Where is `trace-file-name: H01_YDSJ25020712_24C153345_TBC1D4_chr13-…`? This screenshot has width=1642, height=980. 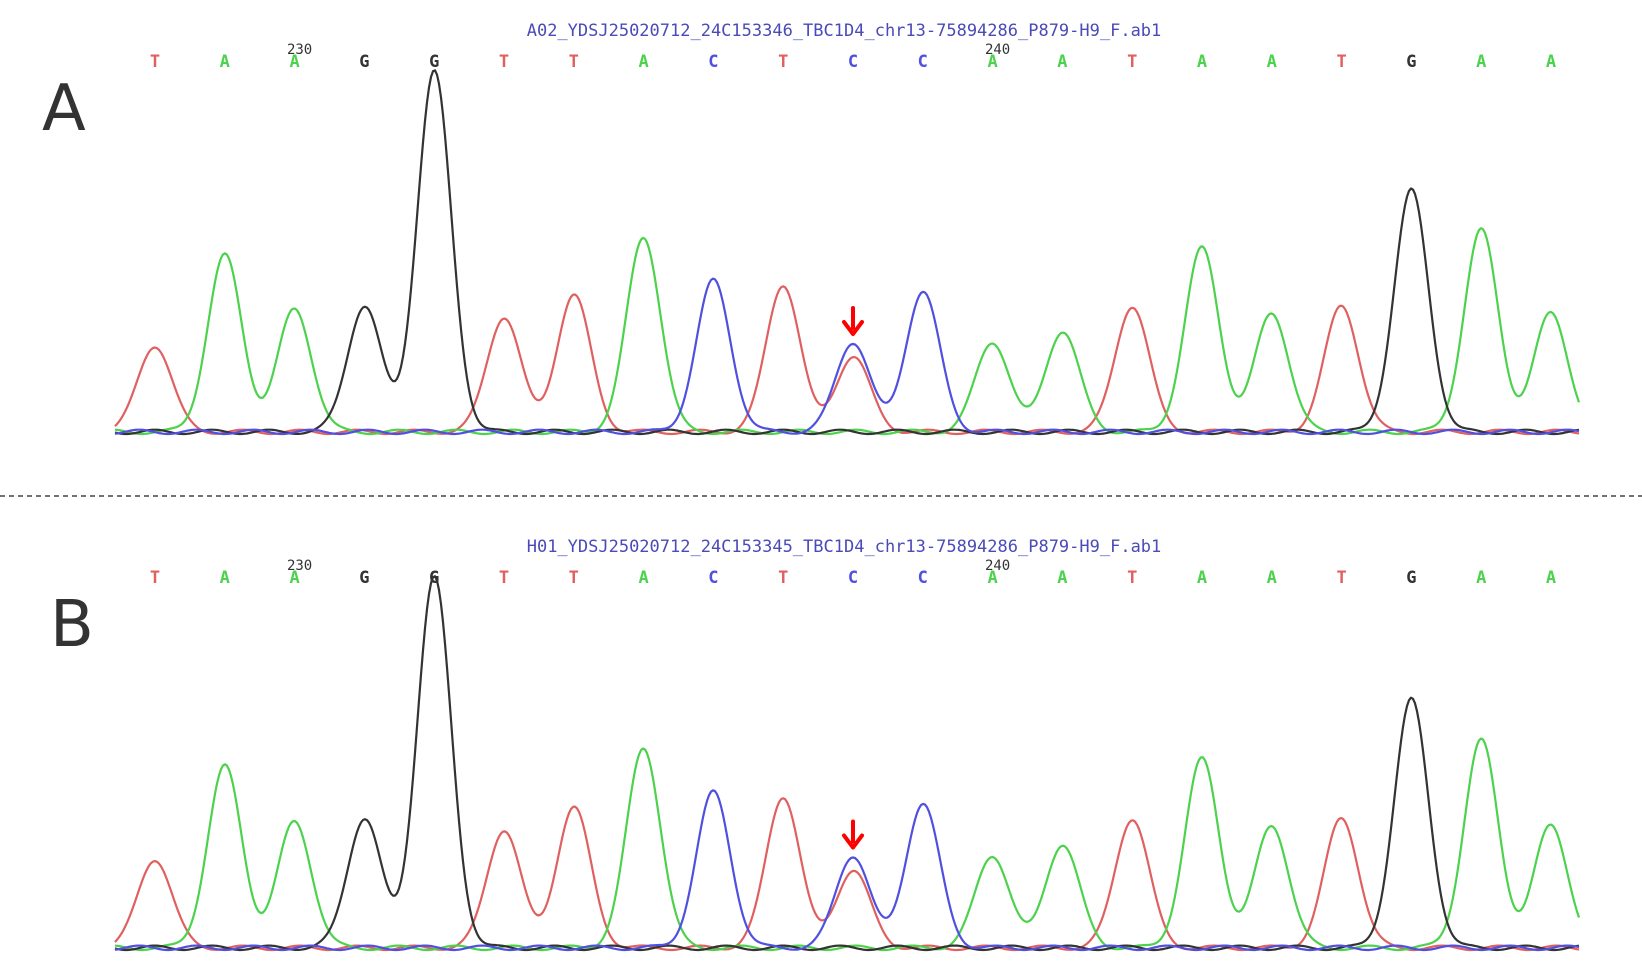
trace-file-name: H01_YDSJ25020712_24C153345_TBC1D4_chr13-… is located at coordinates (844, 547).